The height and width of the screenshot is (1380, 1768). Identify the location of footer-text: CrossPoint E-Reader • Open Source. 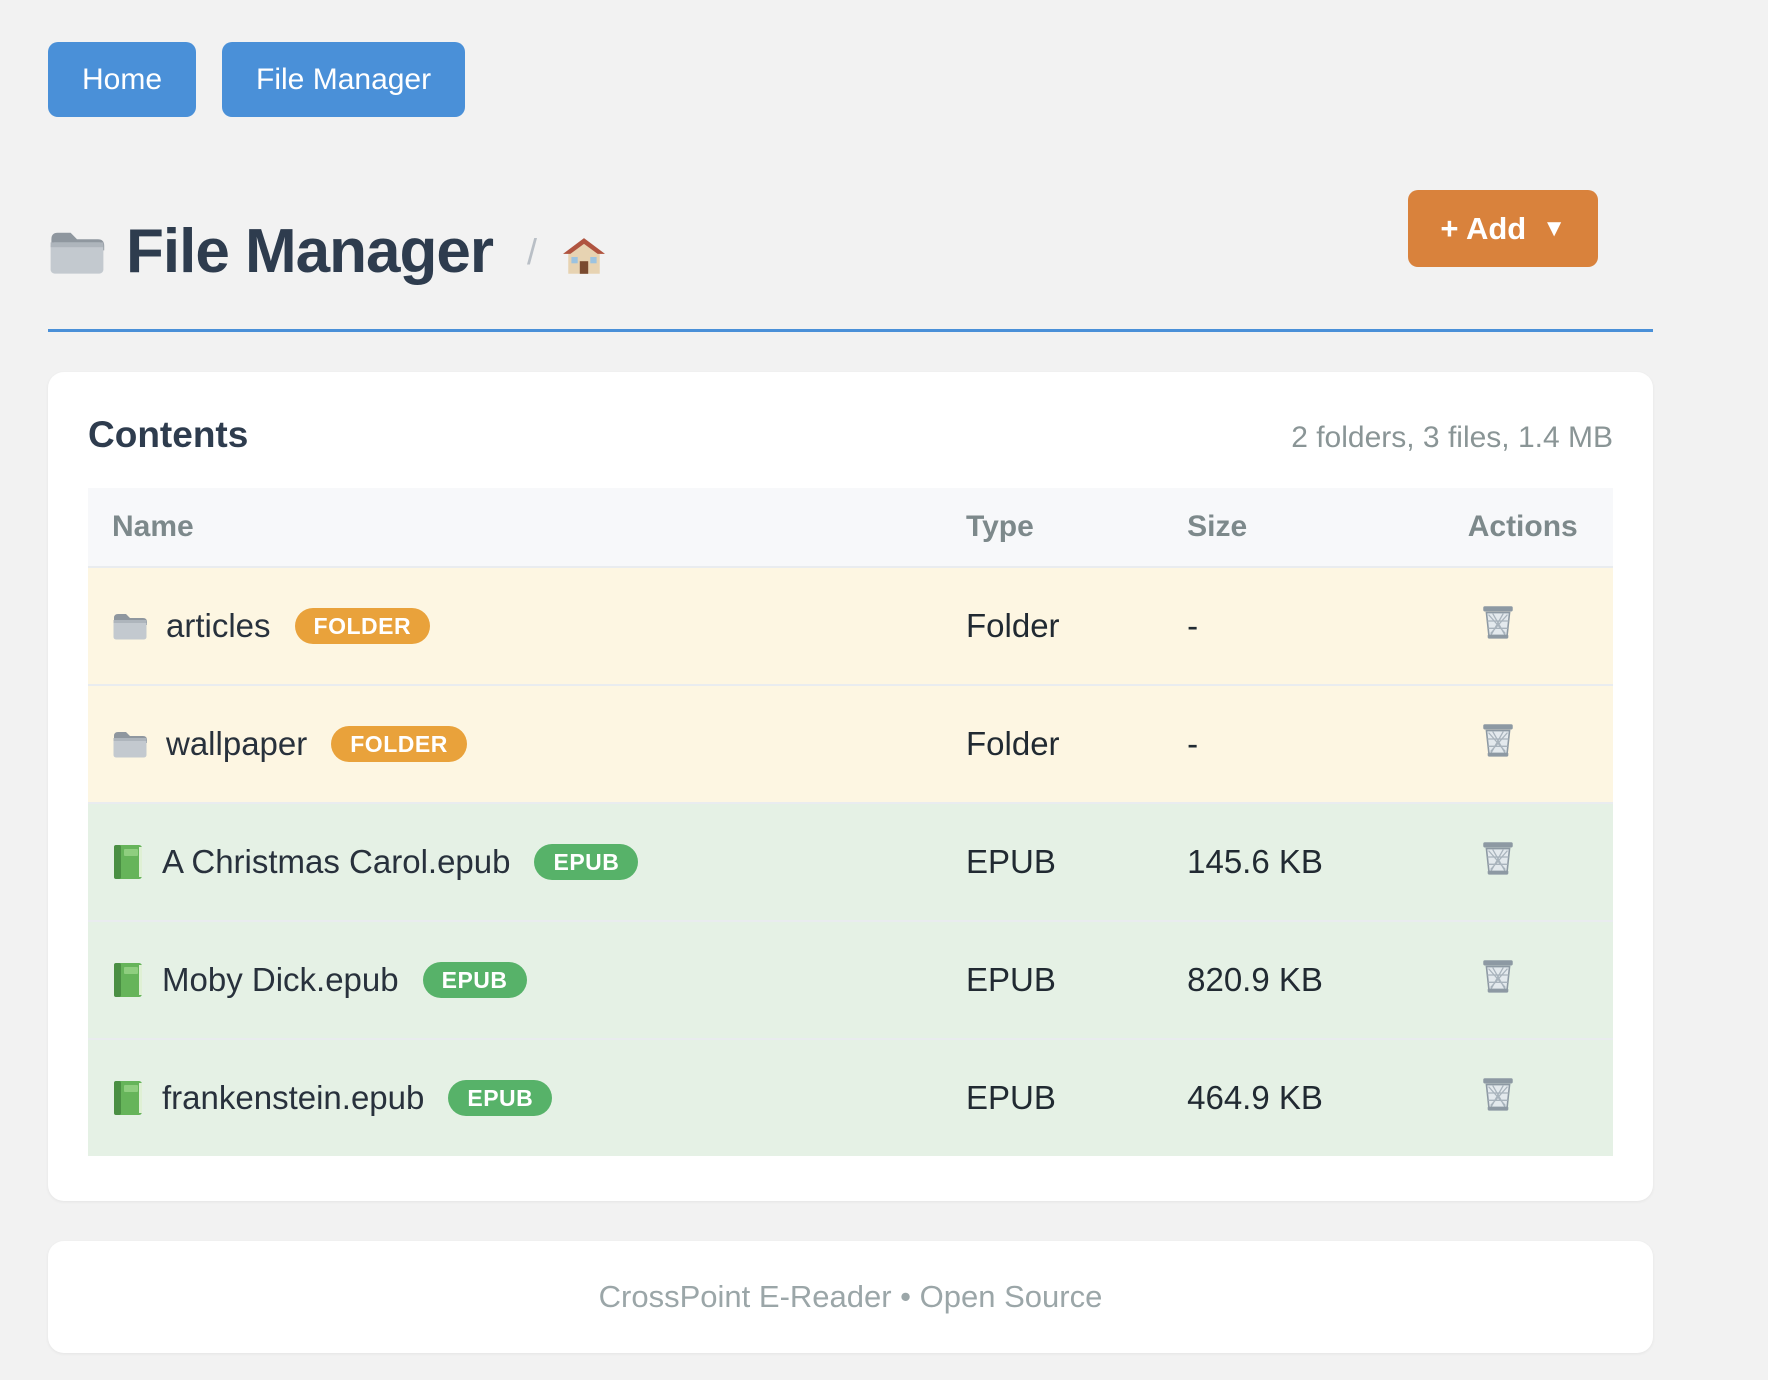
(850, 1296).